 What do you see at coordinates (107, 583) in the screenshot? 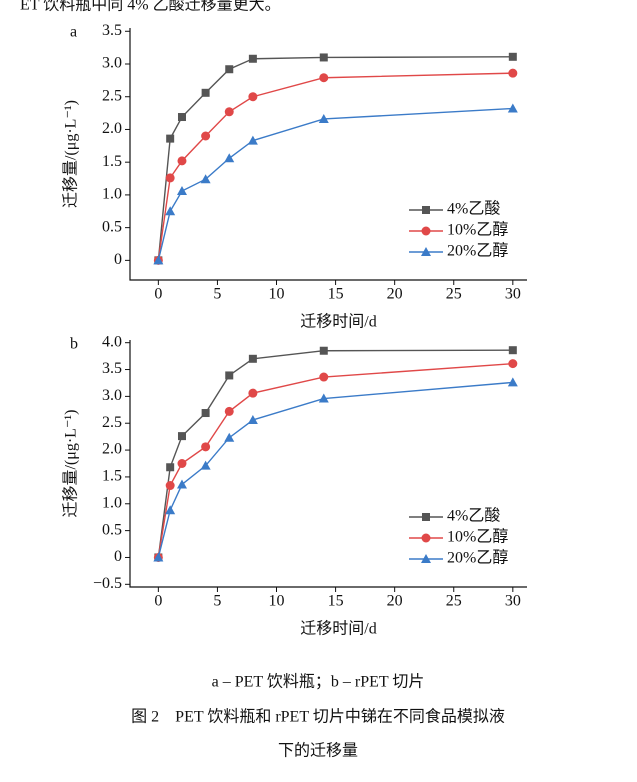
I see `y-tick-label: −0.5` at bounding box center [107, 583].